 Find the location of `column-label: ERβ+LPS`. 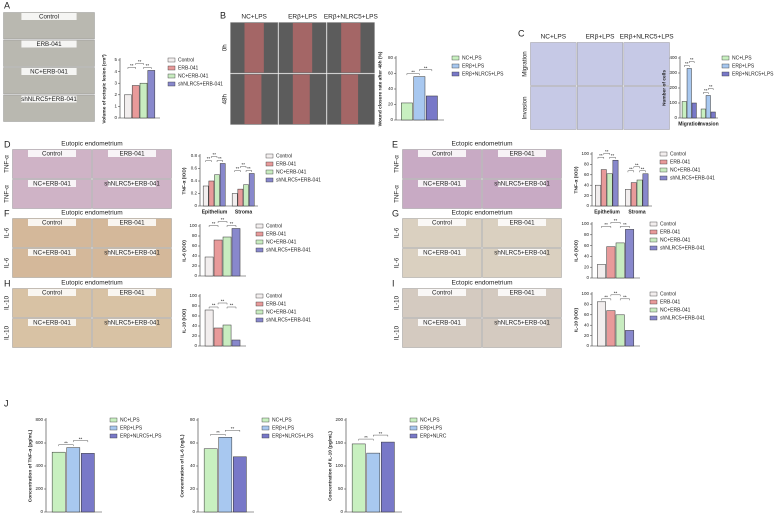

column-label: ERβ+LPS is located at coordinates (303, 17).